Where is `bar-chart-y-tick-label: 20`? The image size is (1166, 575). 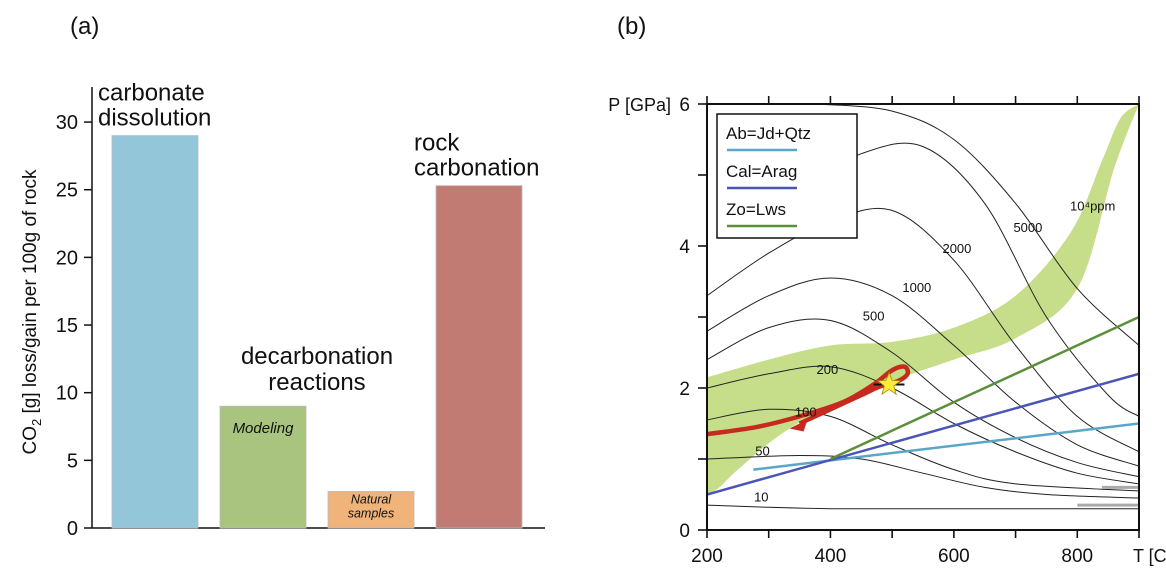 bar-chart-y-tick-label: 20 is located at coordinates (67, 258).